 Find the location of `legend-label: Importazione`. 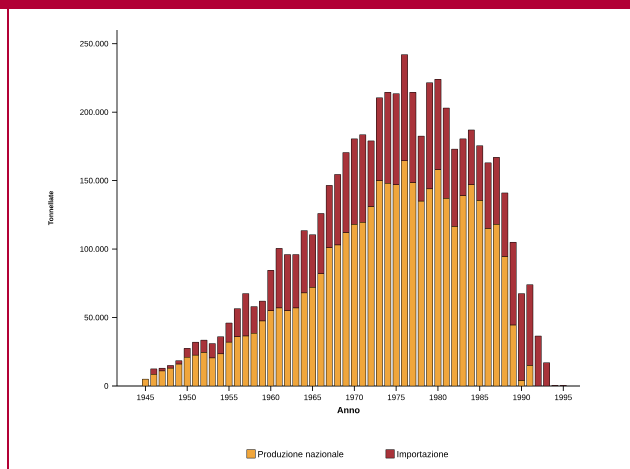

legend-label: Importazione is located at coordinates (422, 455).